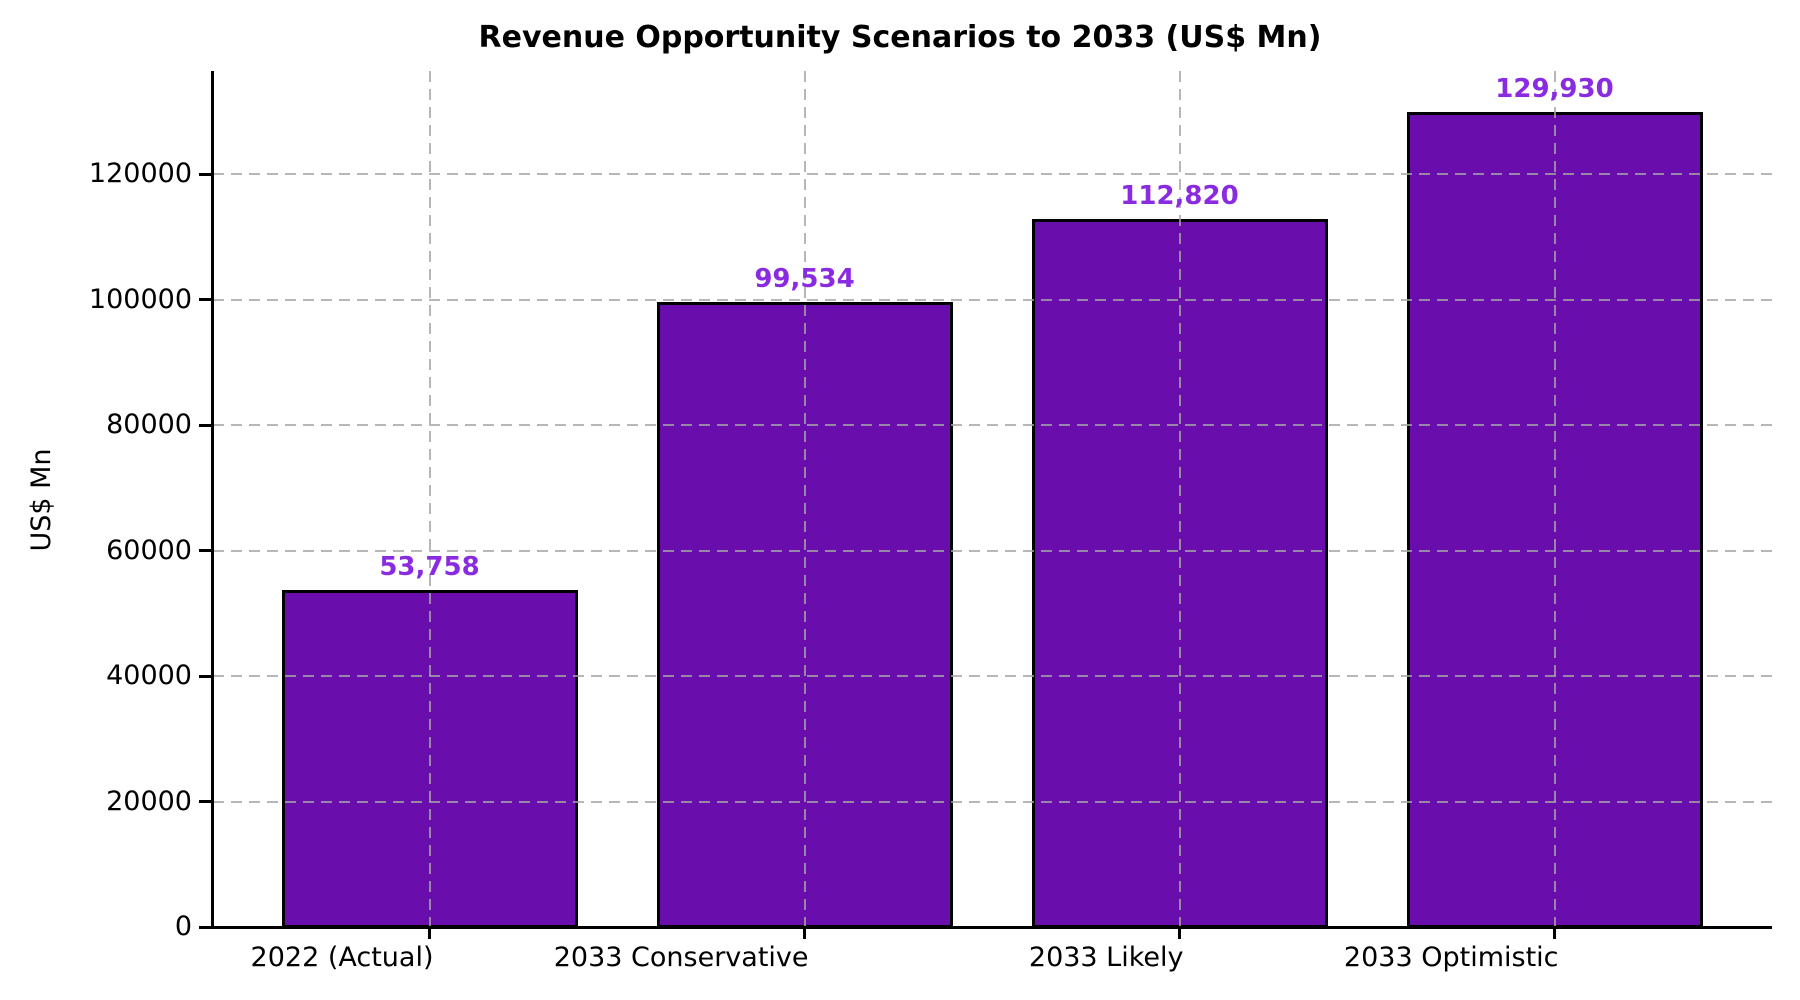  I want to click on y-axis-spine, so click(212, 500).